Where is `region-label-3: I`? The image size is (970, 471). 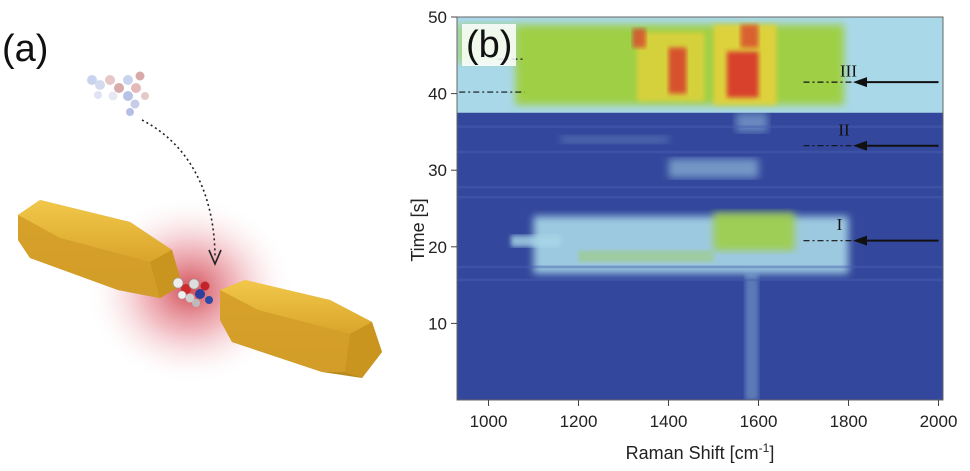
region-label-3: I is located at coordinates (840, 224).